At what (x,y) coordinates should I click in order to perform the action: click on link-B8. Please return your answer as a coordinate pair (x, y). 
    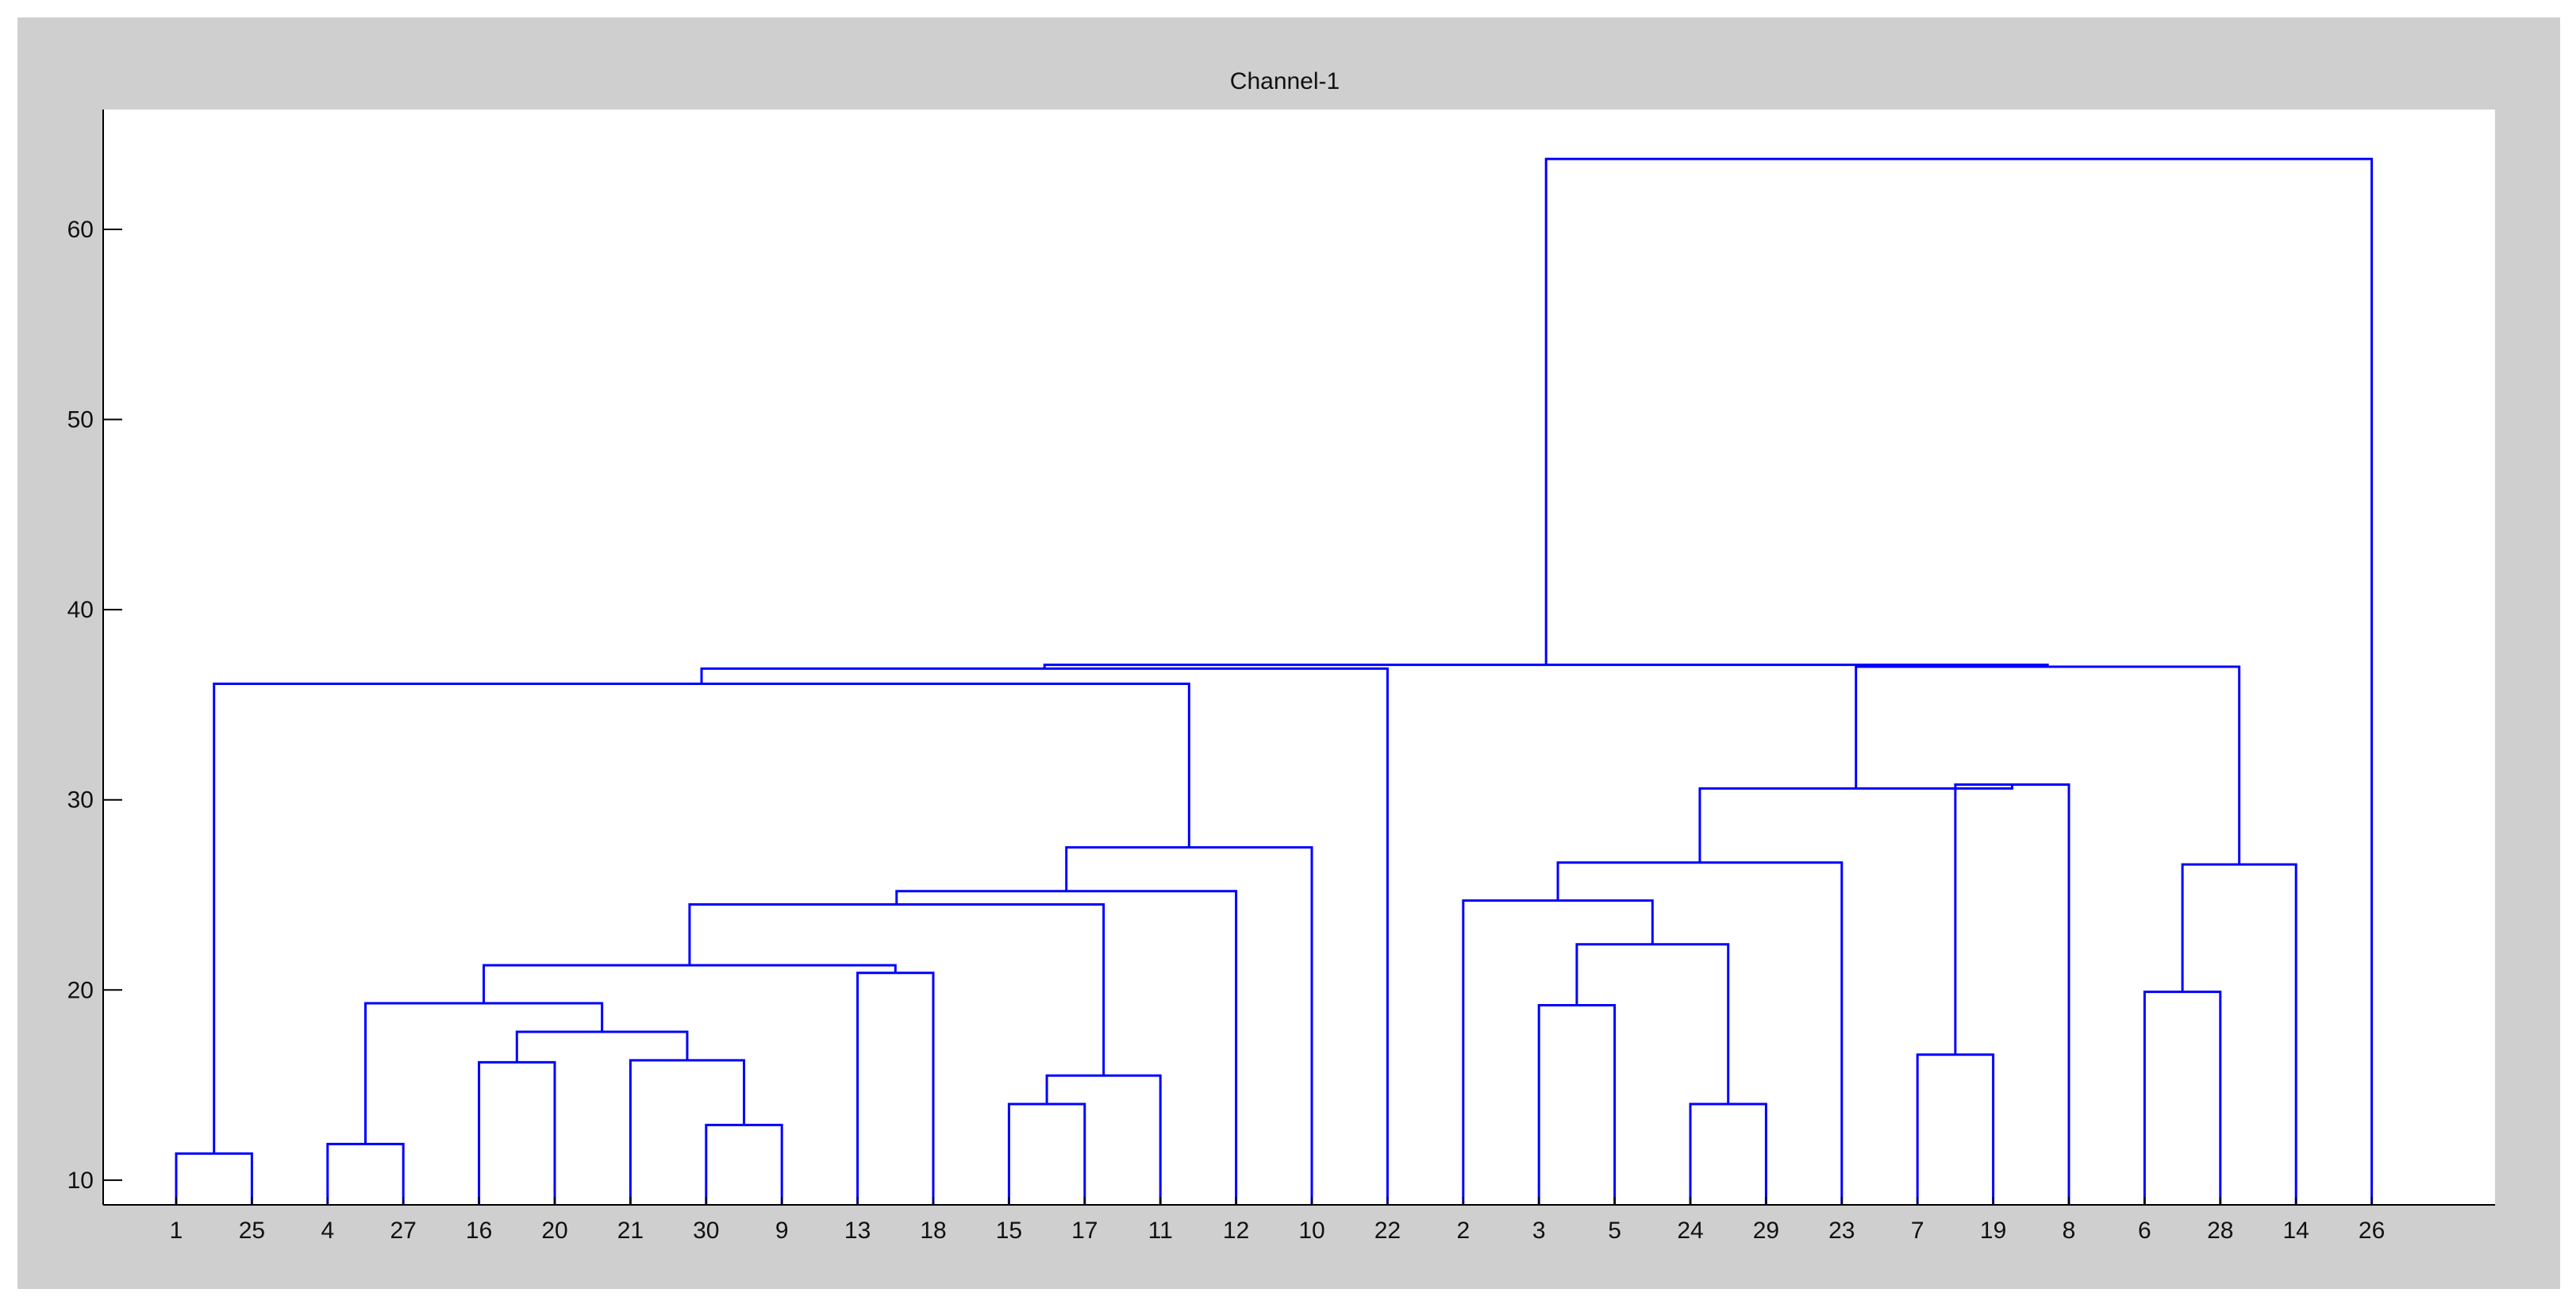
    Looking at the image, I should click on (1856, 823).